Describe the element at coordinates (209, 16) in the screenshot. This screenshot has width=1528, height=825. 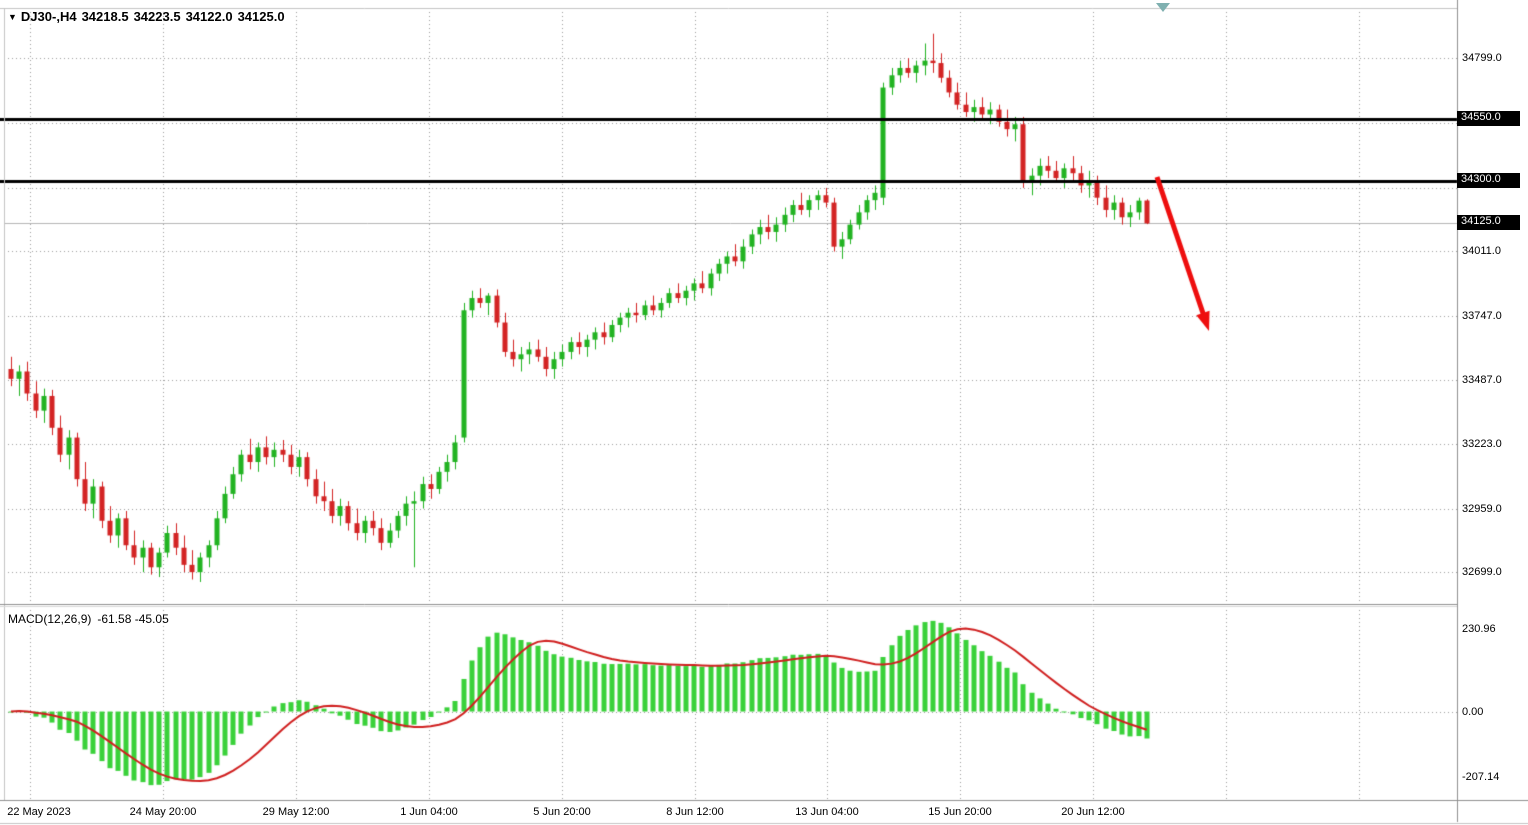
I see `quote-low: 34122.0` at that location.